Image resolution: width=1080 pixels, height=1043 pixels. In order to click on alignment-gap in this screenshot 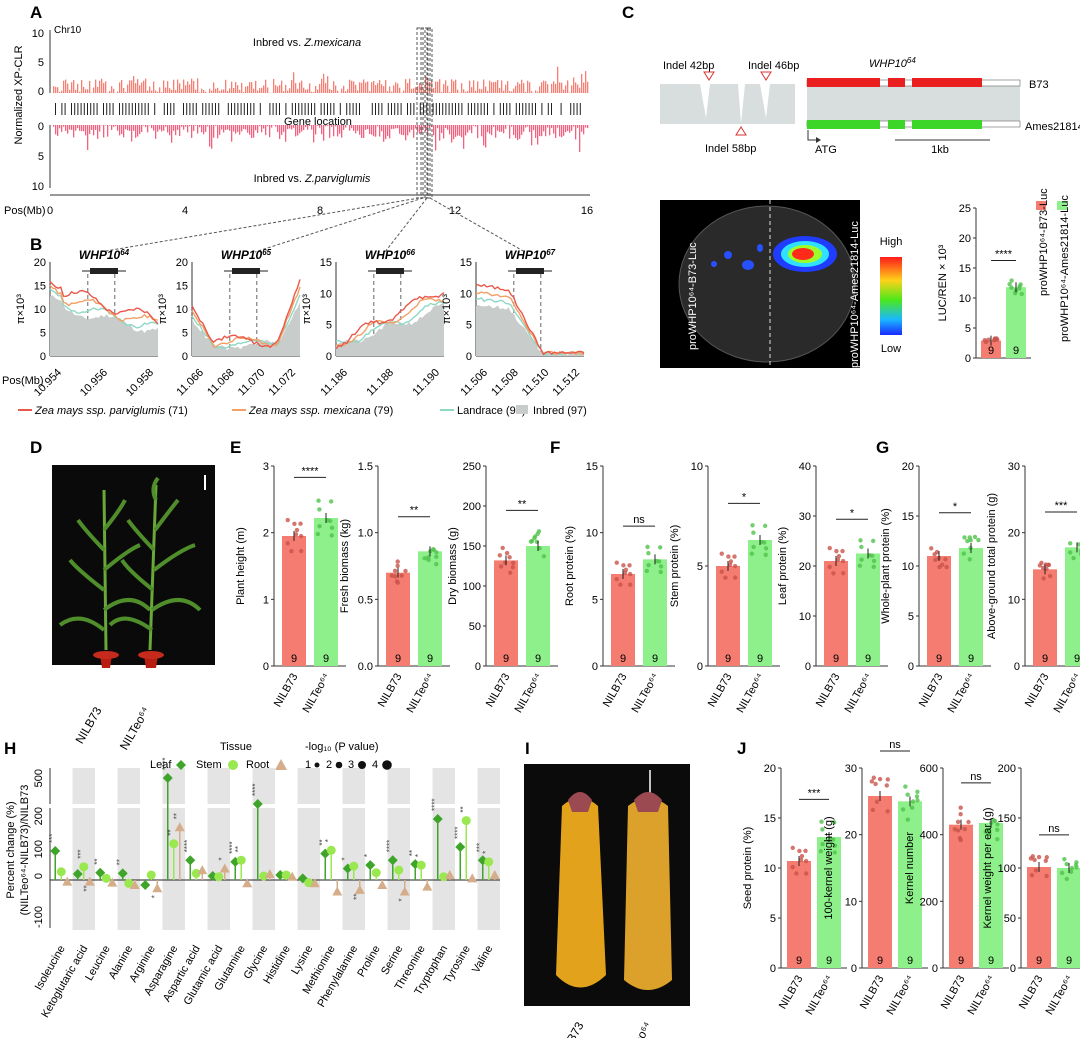, I will do `click(801, 104)`.